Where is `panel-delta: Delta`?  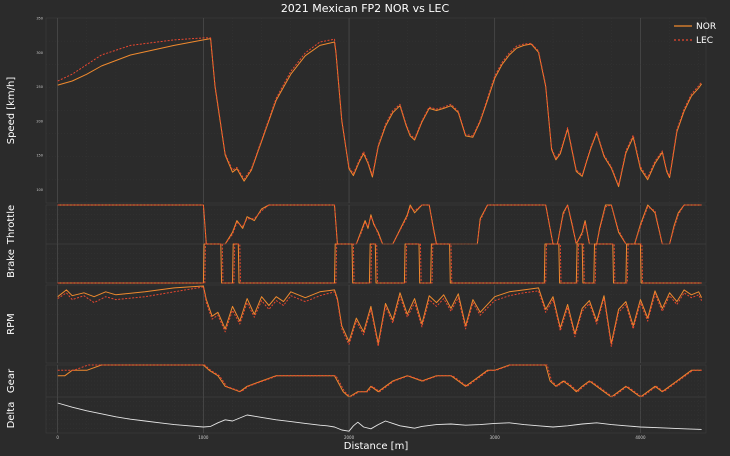 panel-delta: Delta is located at coordinates (356, 415).